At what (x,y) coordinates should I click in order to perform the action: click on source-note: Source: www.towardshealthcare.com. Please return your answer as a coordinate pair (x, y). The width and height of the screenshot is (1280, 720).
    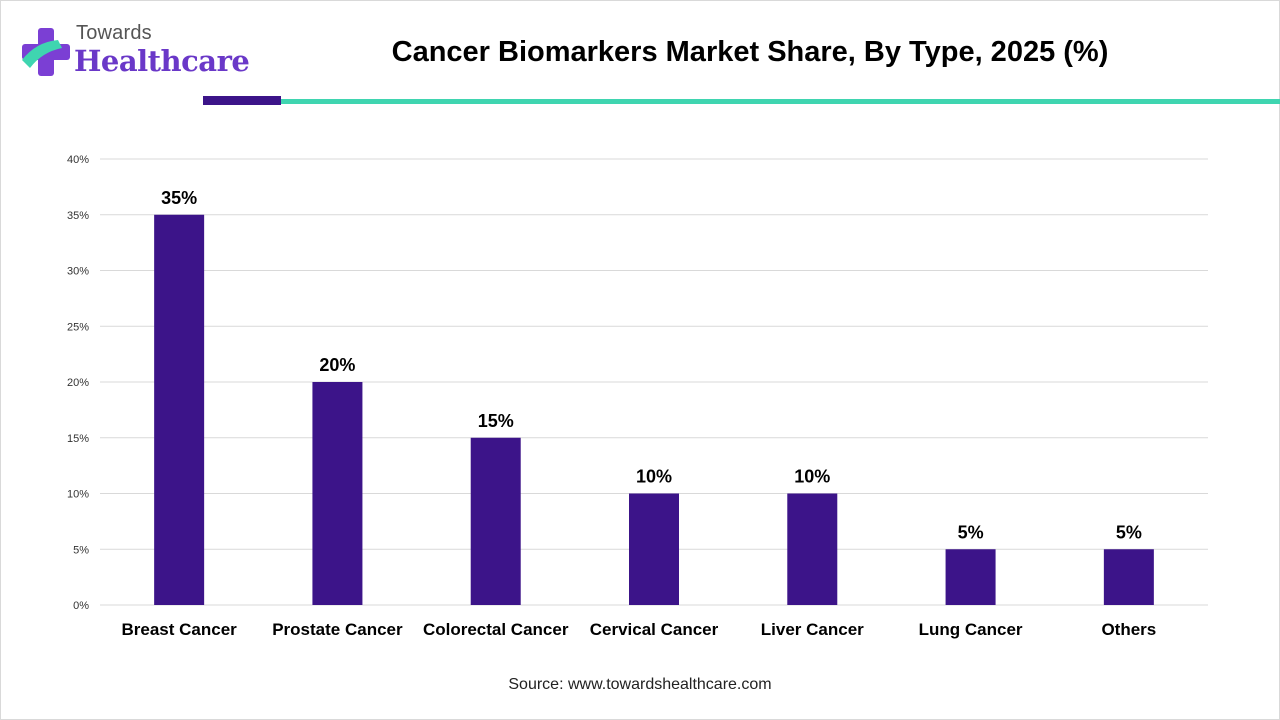
    Looking at the image, I should click on (640, 684).